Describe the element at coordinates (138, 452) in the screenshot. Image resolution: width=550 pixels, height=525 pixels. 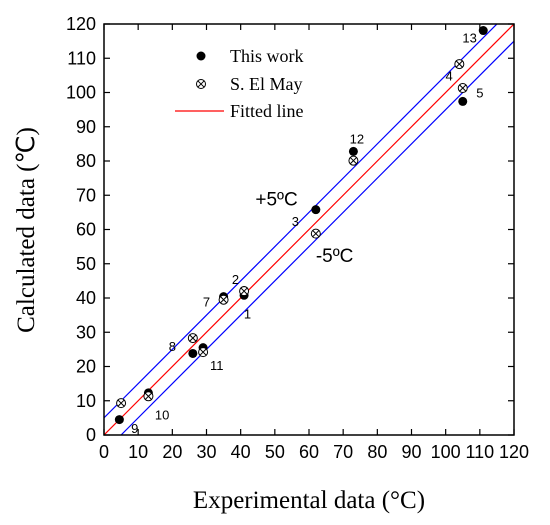
I see `x-tick-label: 10` at that location.